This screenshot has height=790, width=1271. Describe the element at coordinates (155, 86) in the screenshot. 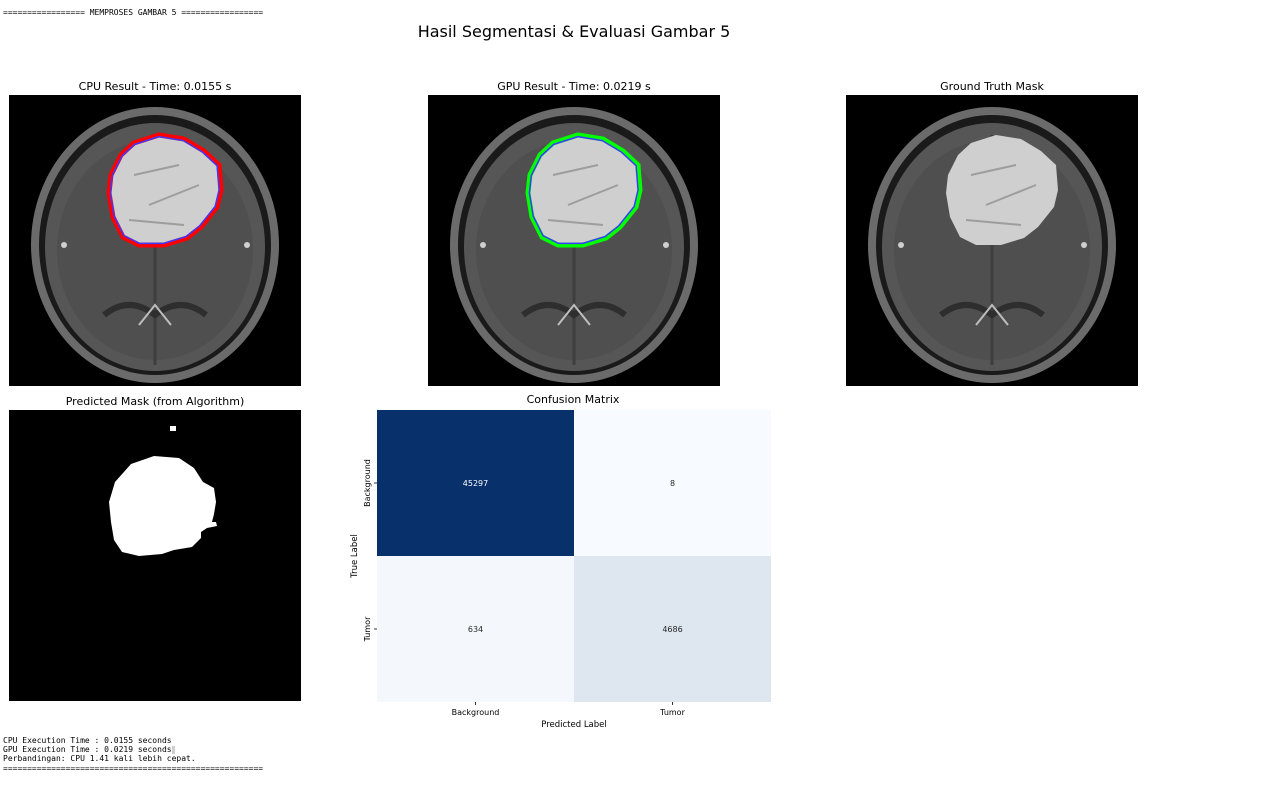

I see `cpu-panel-title: CPU Result - Time: 0.0155 s` at that location.